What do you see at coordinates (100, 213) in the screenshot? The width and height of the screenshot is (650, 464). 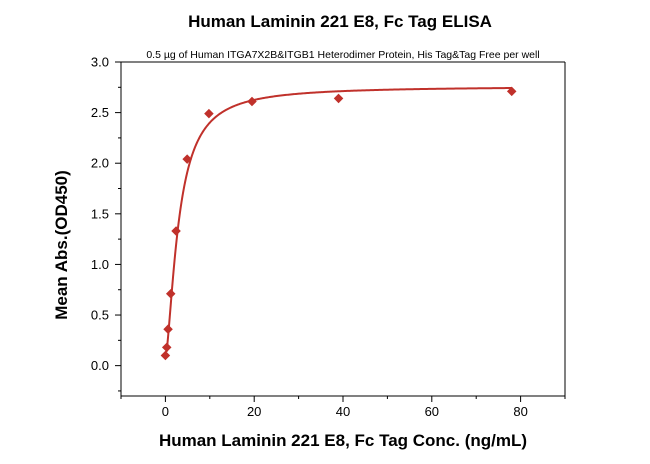 I see `y-tick-label: 1.5` at bounding box center [100, 213].